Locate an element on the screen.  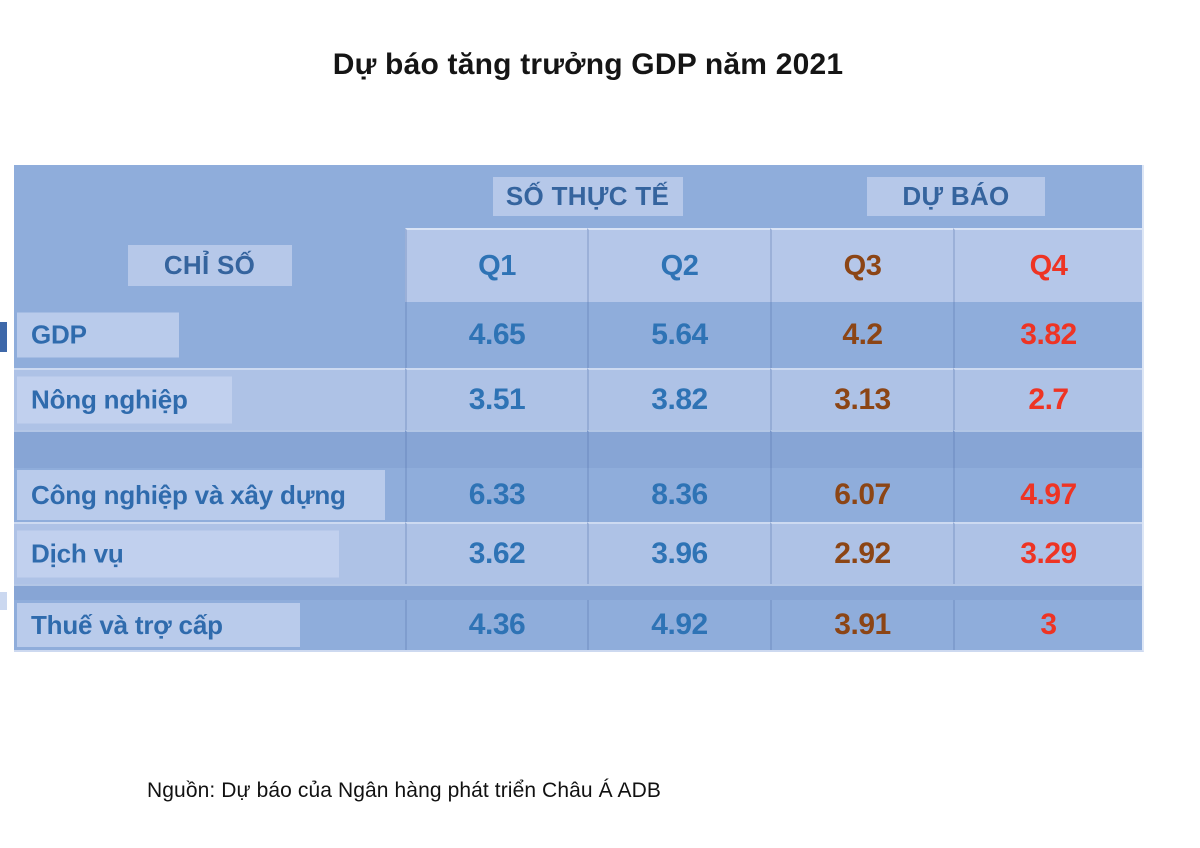
row-label-cell-gdp: GDP is located at coordinates (209, 335).